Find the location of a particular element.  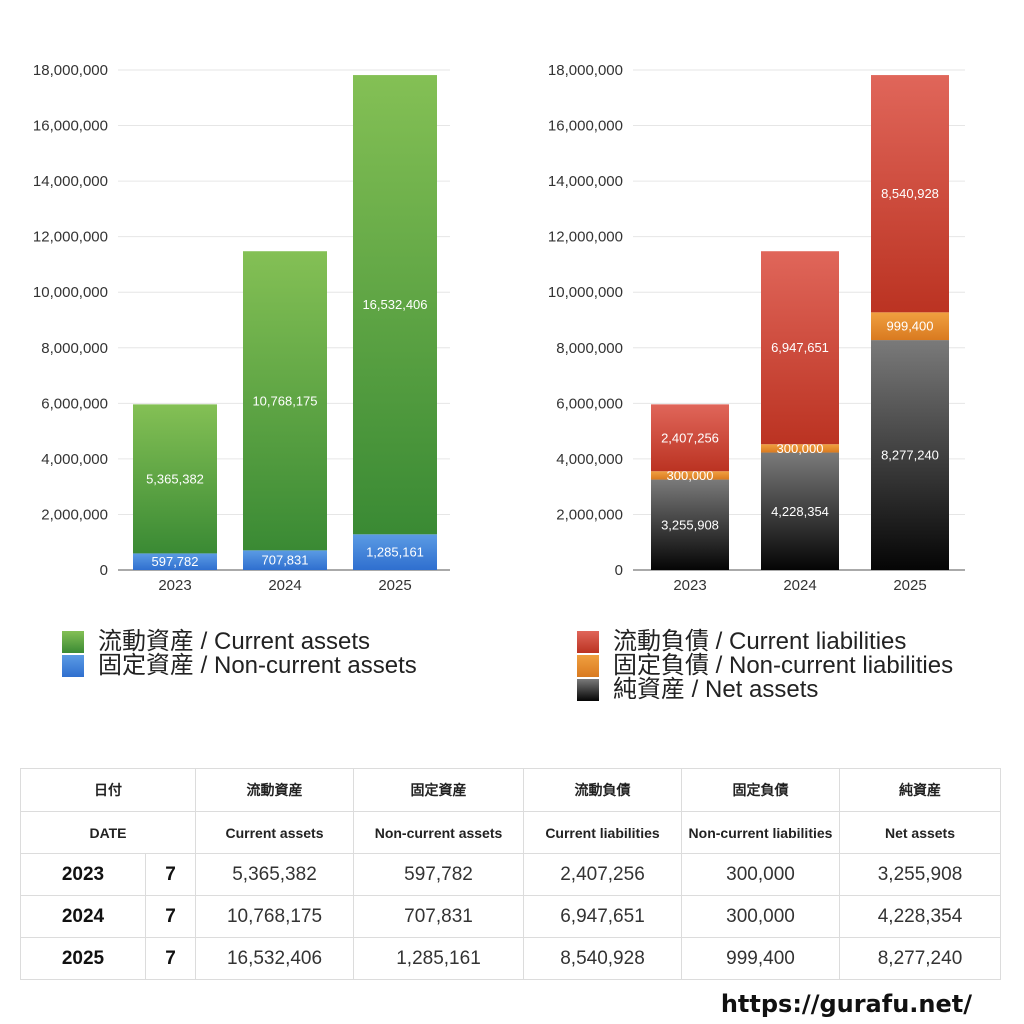

legend-swatch-non-current-liabilities is located at coordinates (588, 666).